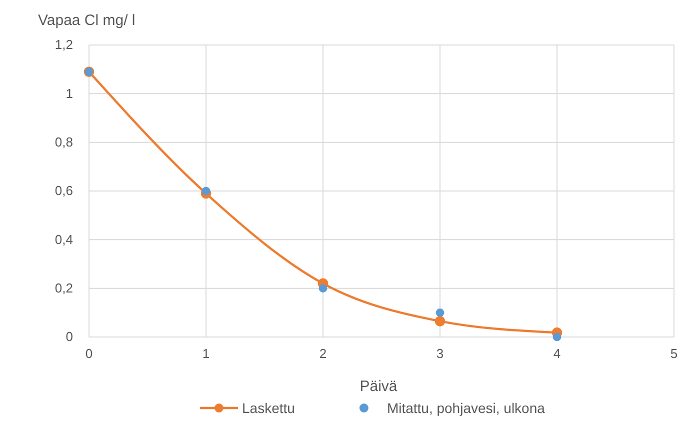 Image resolution: width=681 pixels, height=421 pixels. Describe the element at coordinates (63, 288) in the screenshot. I see `y-tick-label: 0,2` at that location.